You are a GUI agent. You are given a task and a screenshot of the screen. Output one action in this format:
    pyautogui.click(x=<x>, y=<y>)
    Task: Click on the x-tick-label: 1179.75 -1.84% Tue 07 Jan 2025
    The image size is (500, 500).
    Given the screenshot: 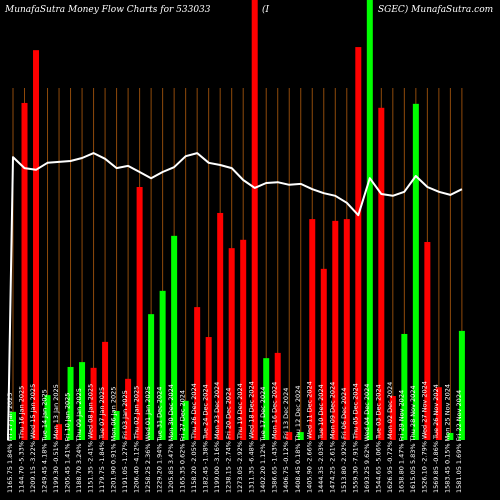 What is the action you would take?
    pyautogui.click(x=102, y=440)
    